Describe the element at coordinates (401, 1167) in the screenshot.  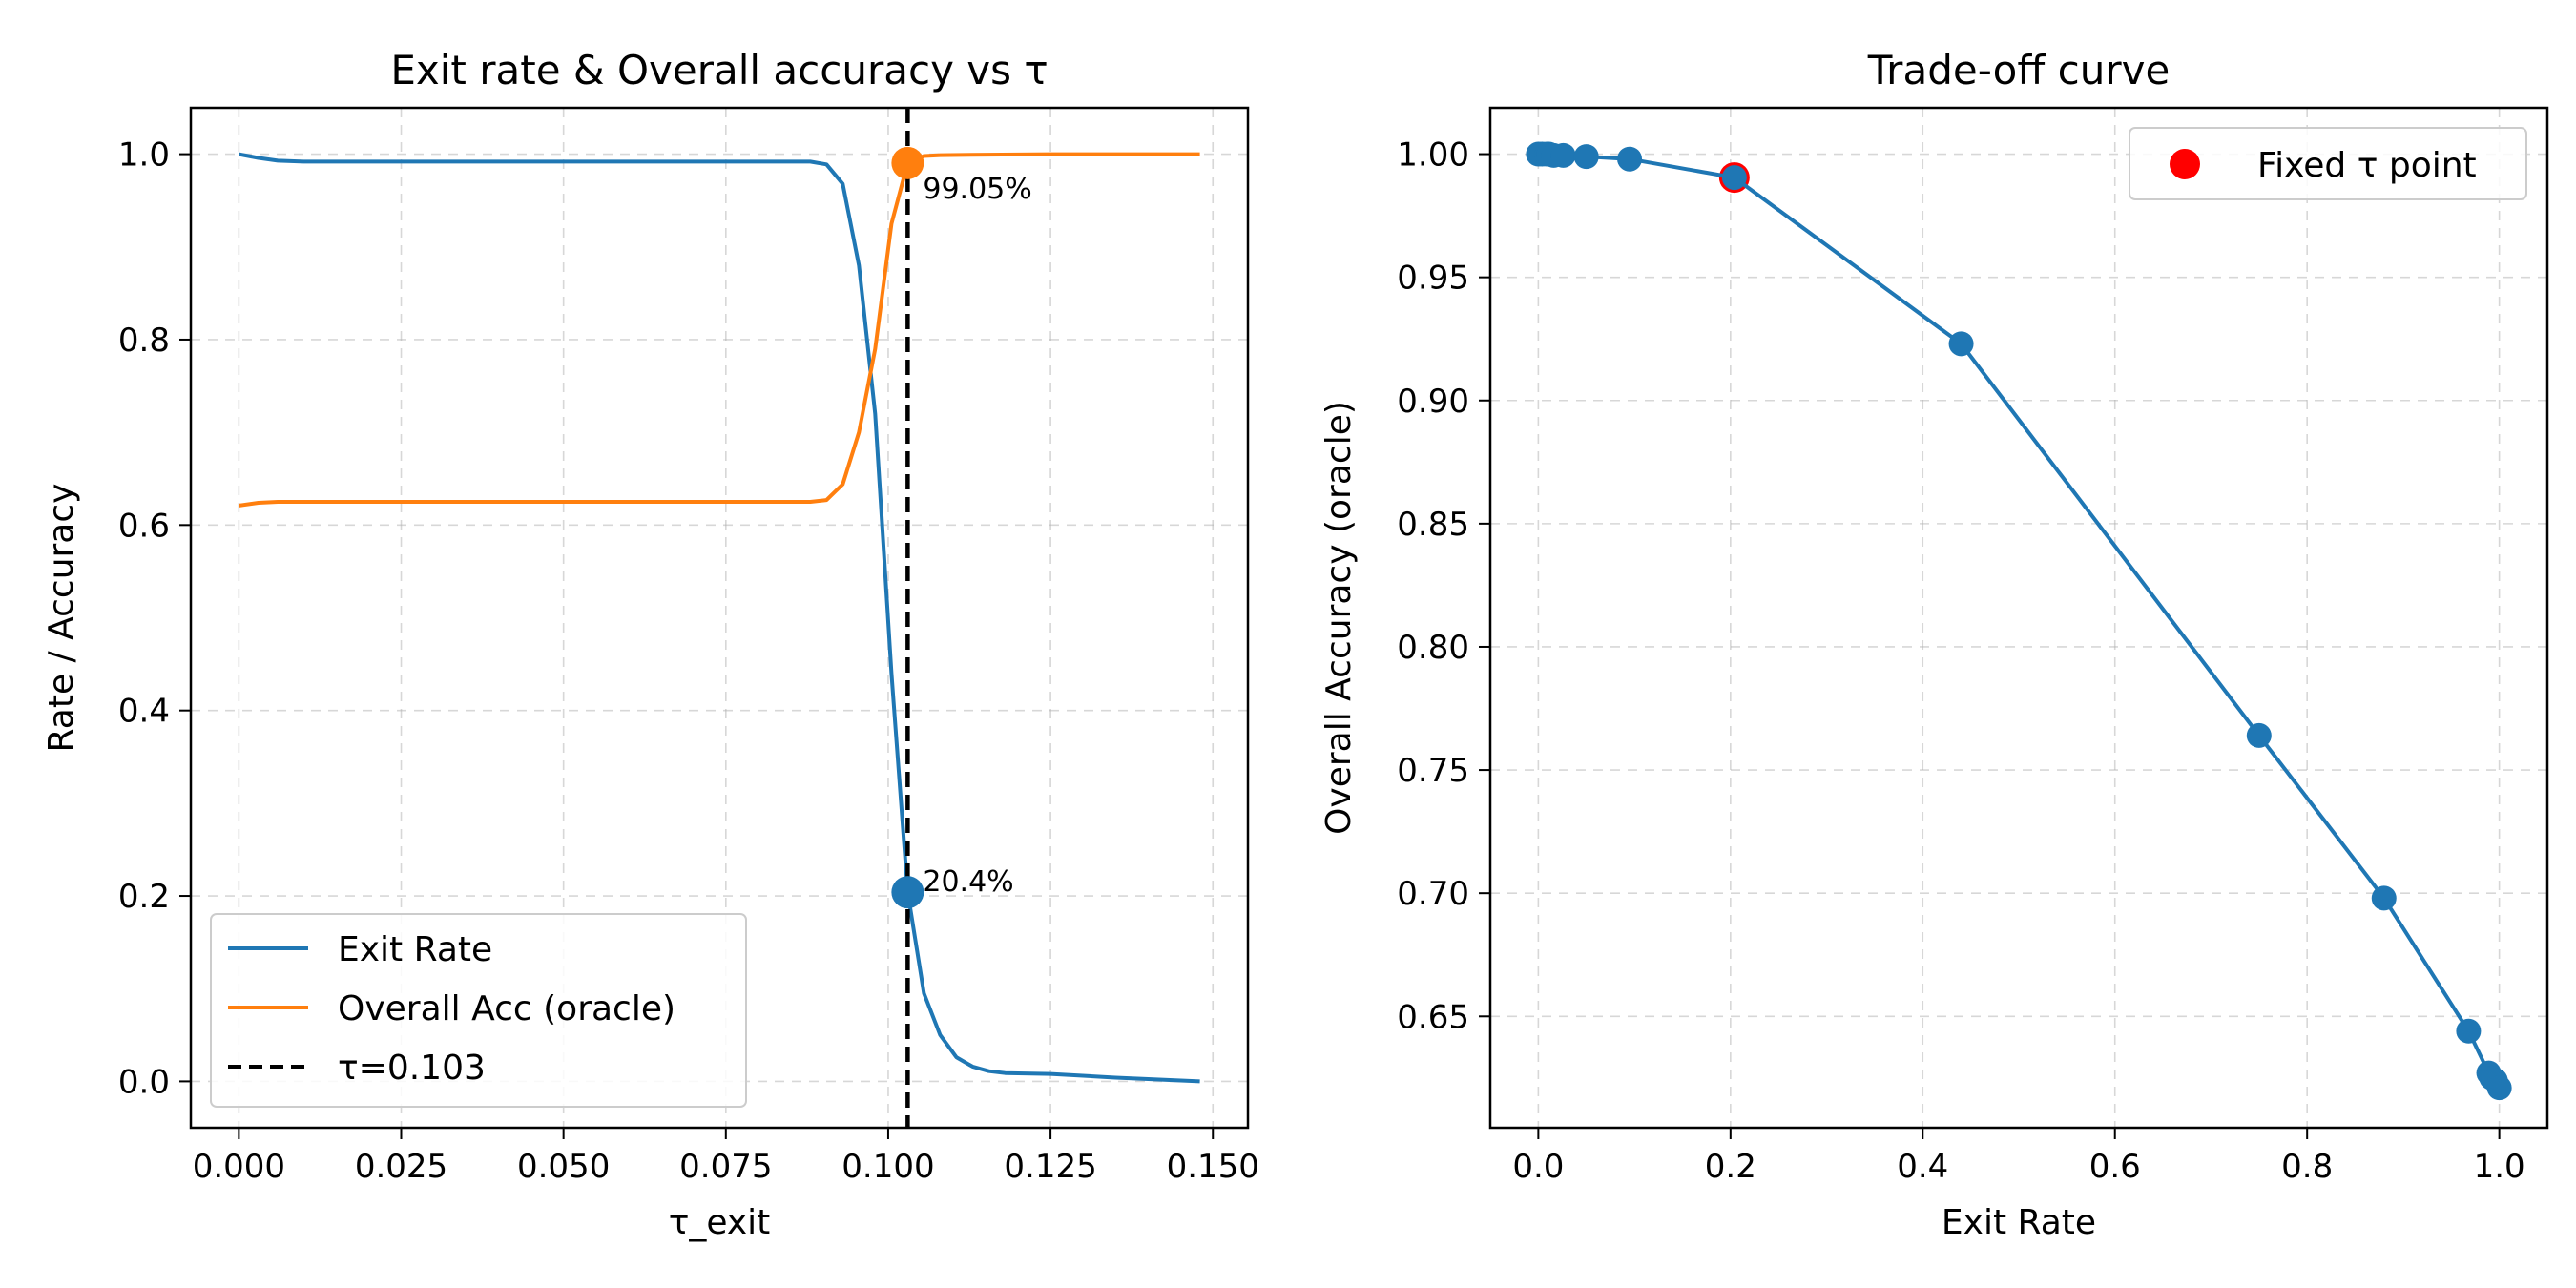
I see `left-x-tick-label-1: 0.025` at that location.